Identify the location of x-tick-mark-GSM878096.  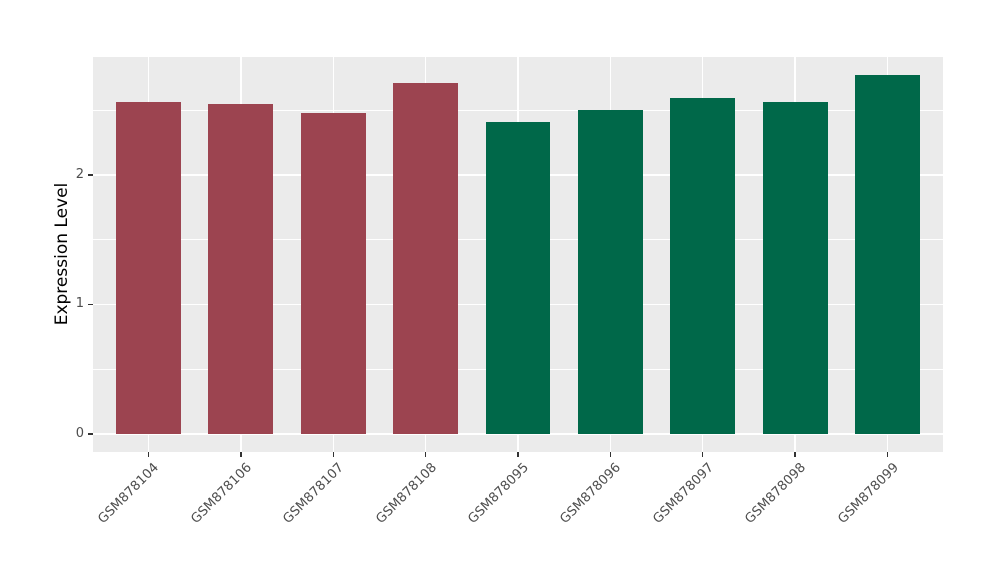
(610, 454).